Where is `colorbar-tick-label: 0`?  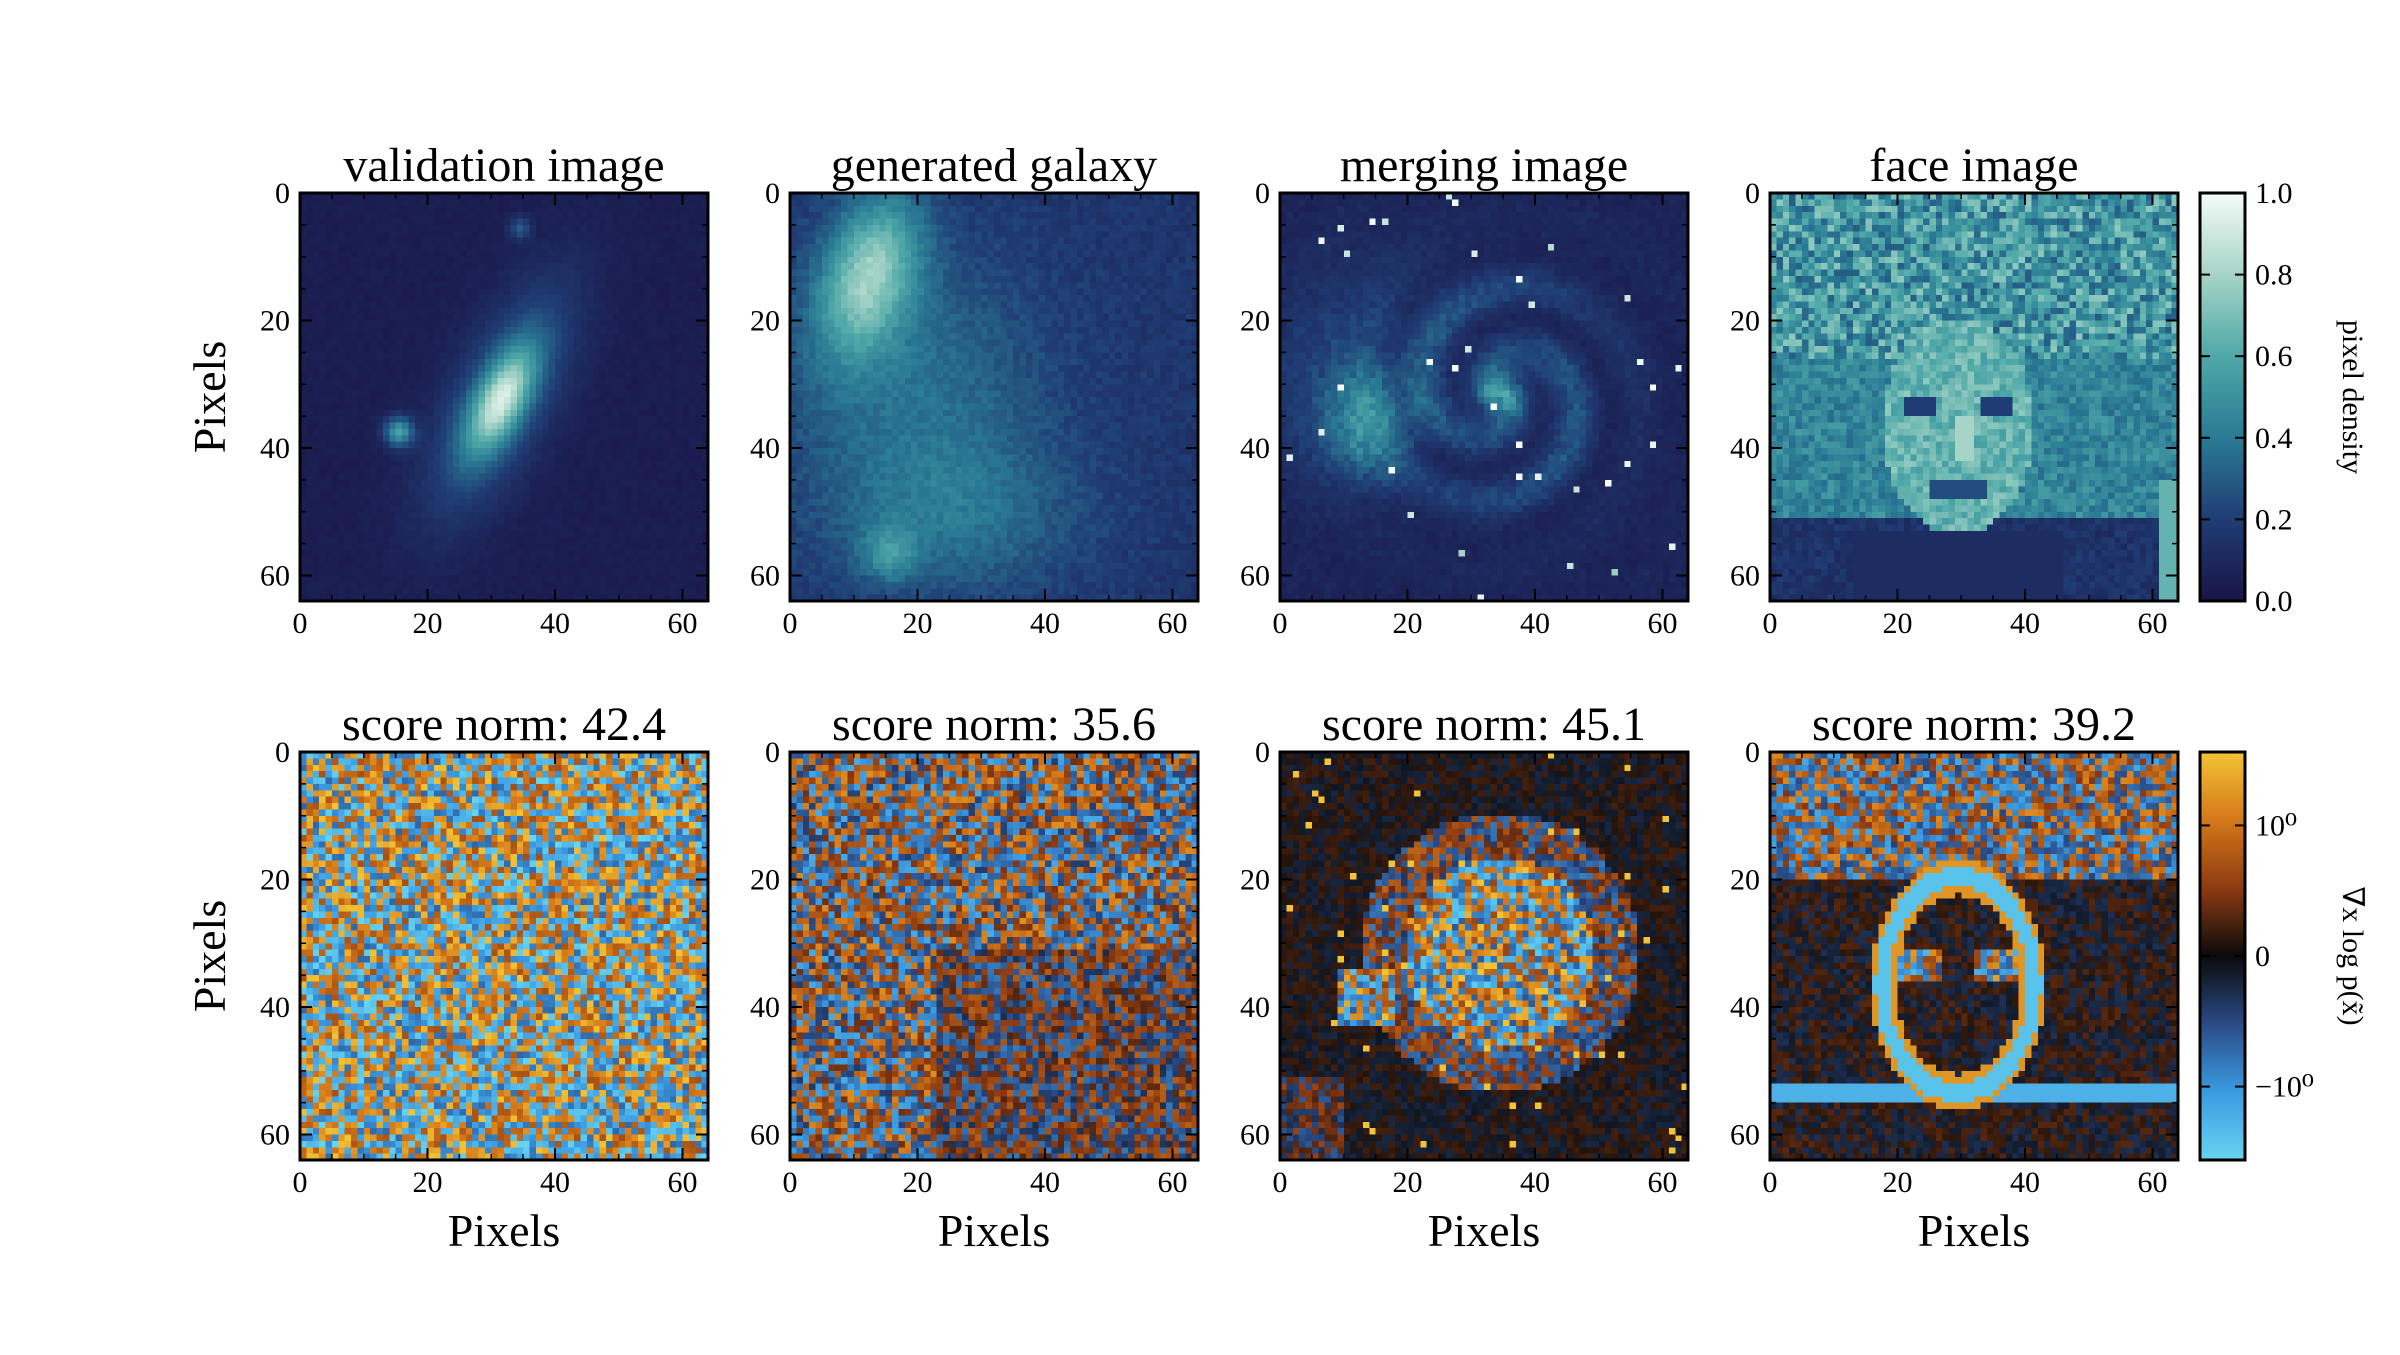
colorbar-tick-label: 0 is located at coordinates (2262, 956).